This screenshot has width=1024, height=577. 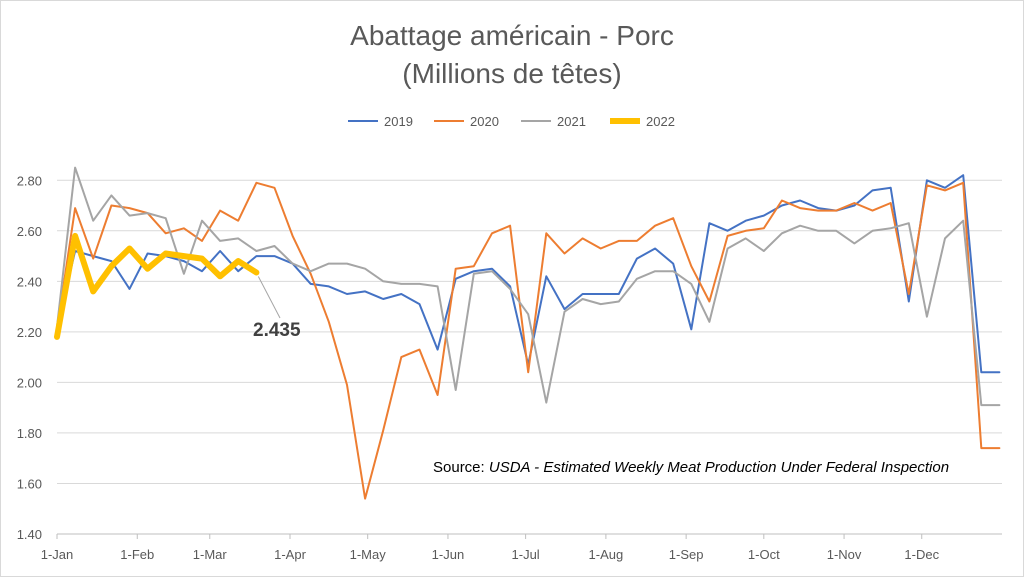 I want to click on legend-label-2019: 2019, so click(x=398, y=121).